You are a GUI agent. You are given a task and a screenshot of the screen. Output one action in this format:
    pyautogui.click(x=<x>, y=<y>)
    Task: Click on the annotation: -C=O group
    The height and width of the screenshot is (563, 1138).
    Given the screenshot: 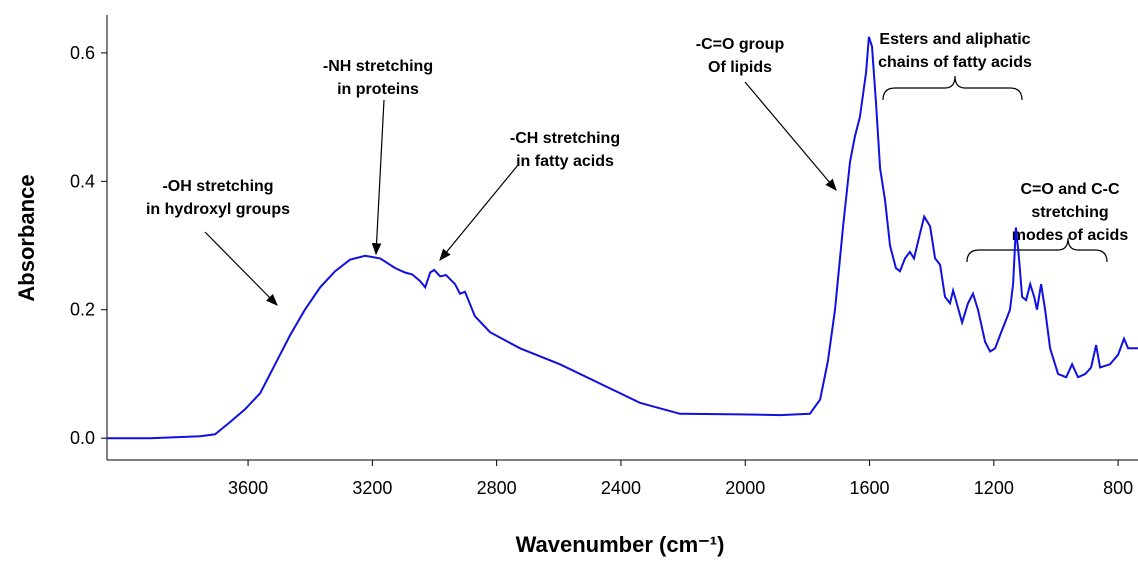 What is the action you would take?
    pyautogui.click(x=740, y=44)
    